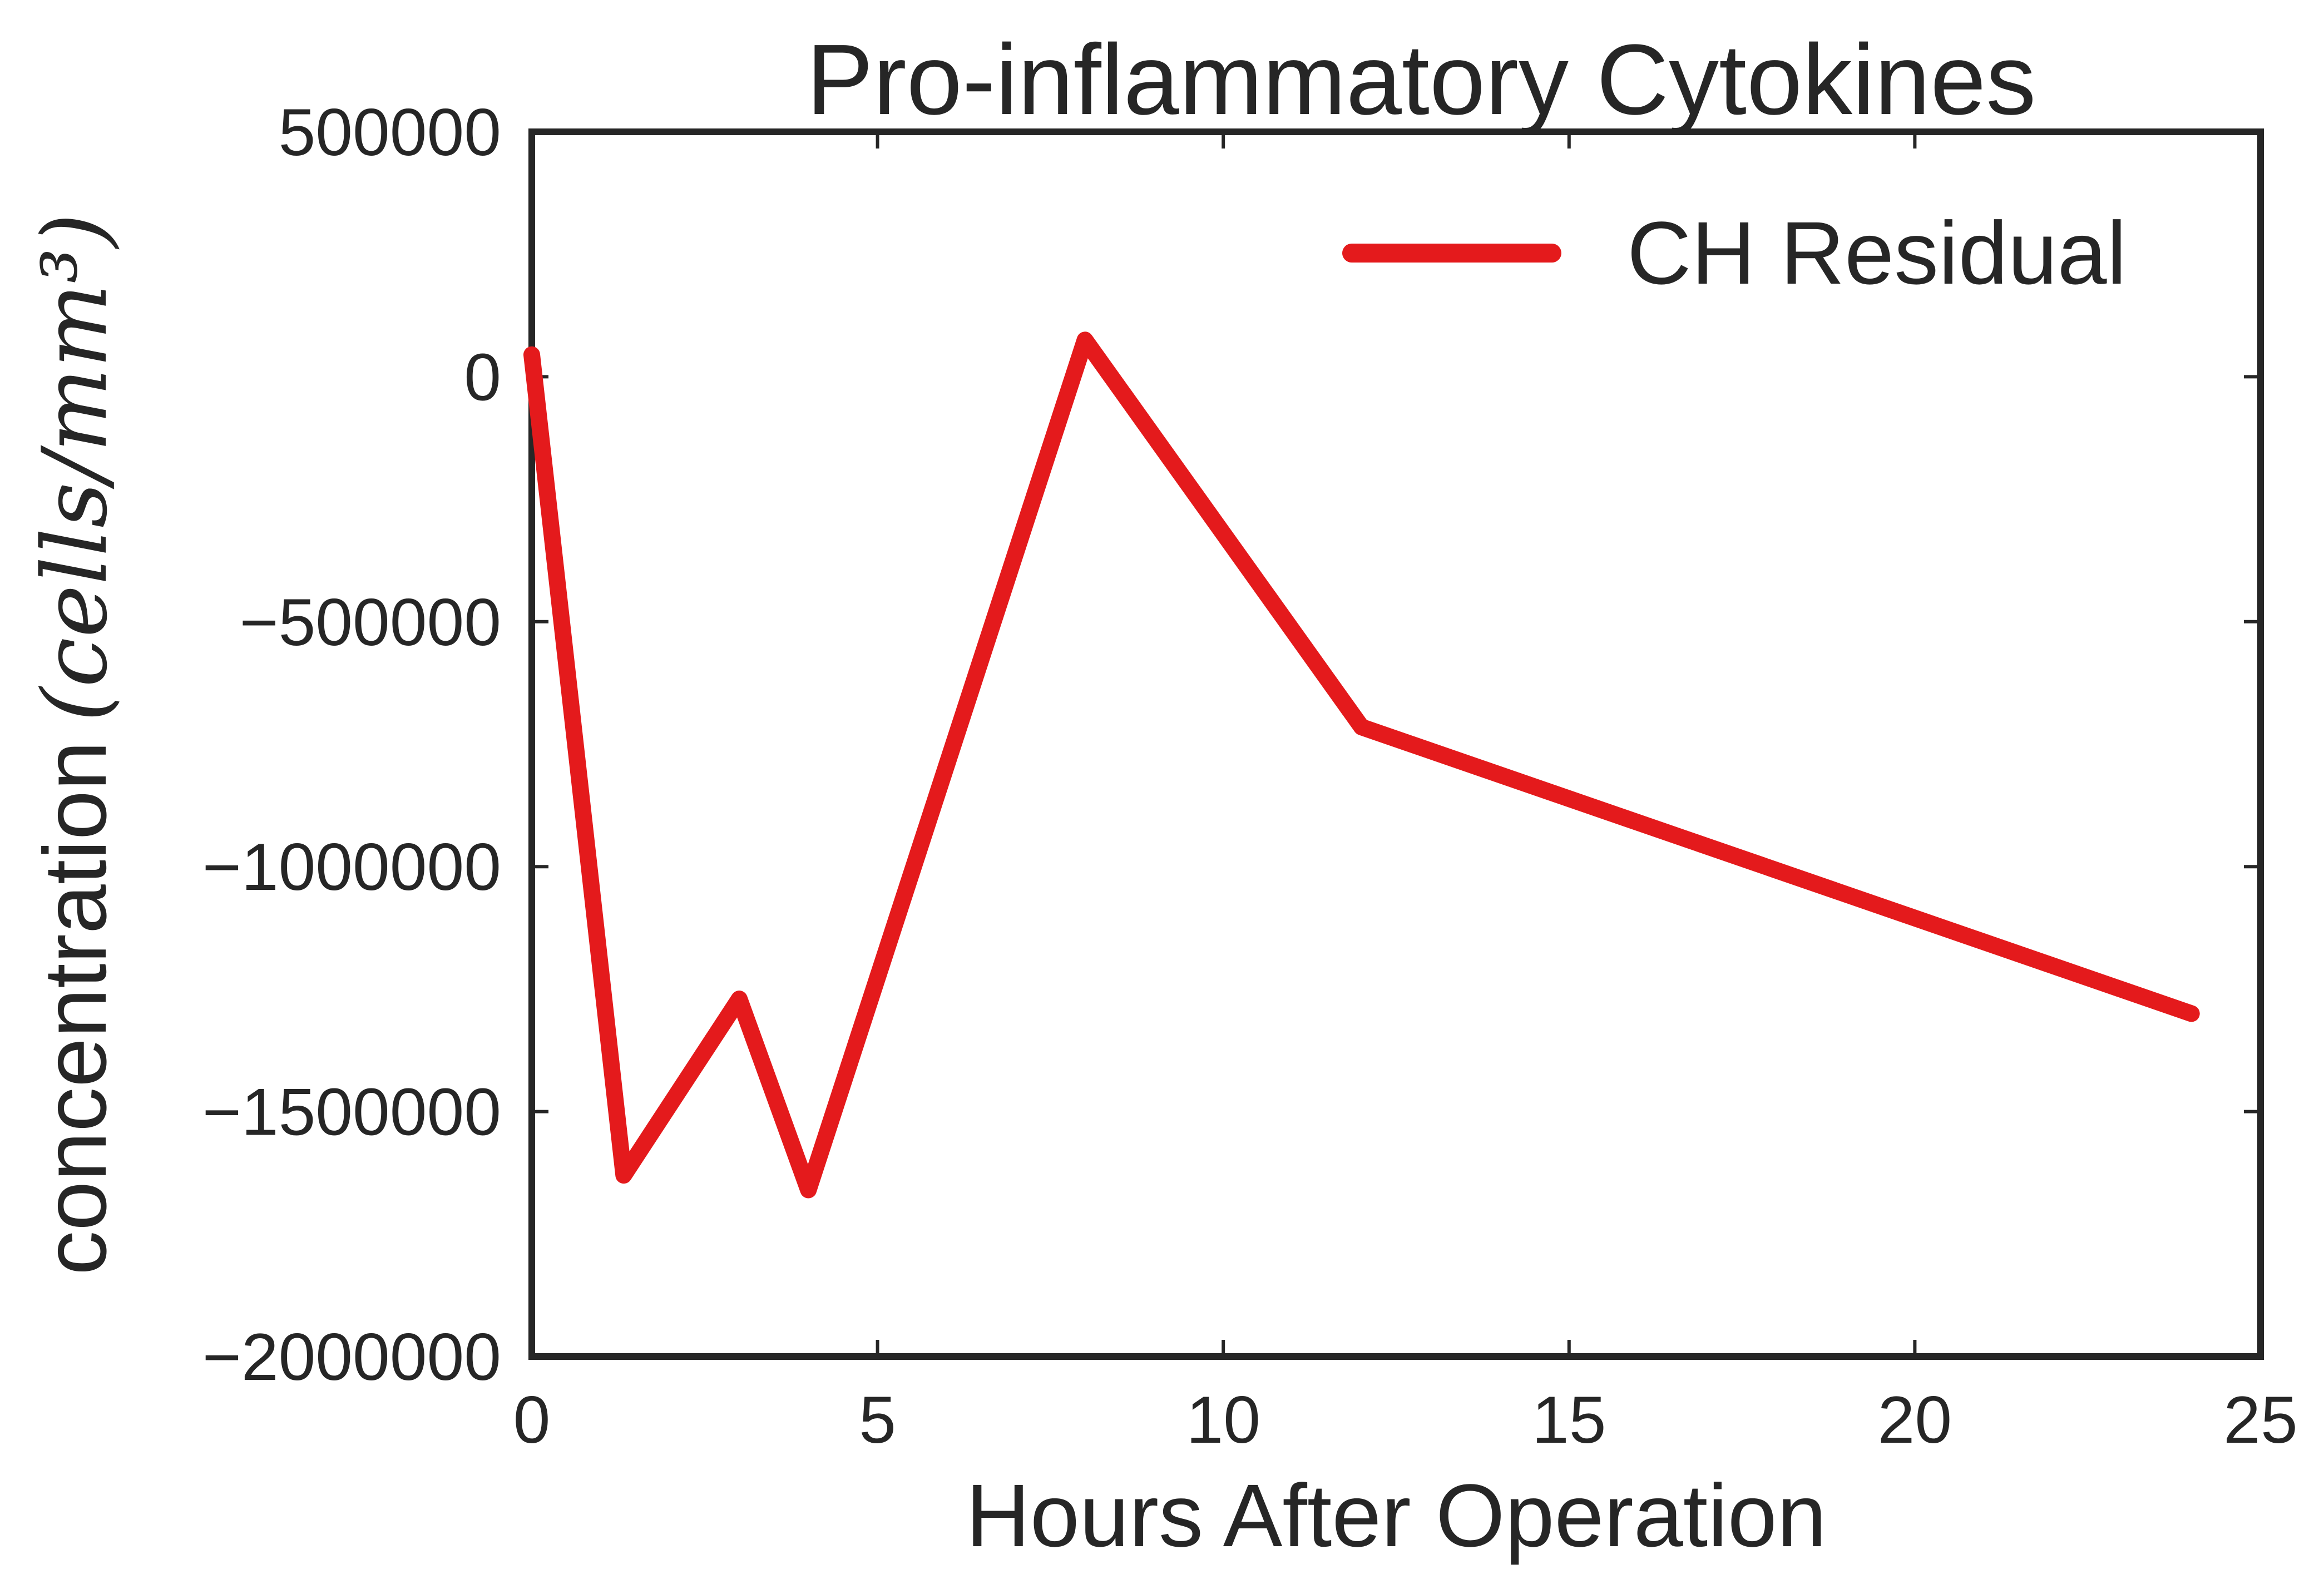 Image resolution: width=2324 pixels, height=1589 pixels. I want to click on legend: CH Residual, so click(1734, 253).